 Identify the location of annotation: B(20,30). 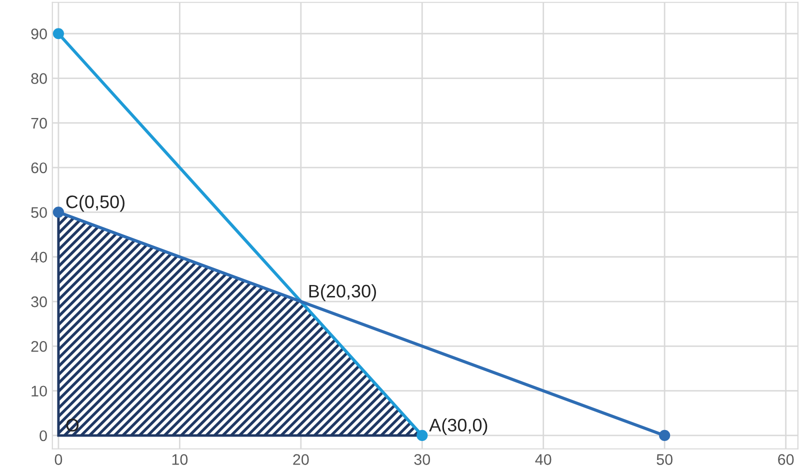
(342, 293).